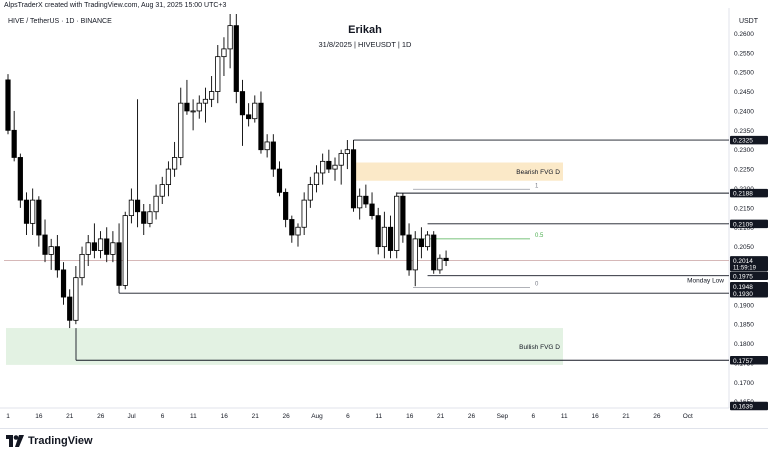 The image size is (768, 457). I want to click on y-tick-label: 0.1850, so click(744, 325).